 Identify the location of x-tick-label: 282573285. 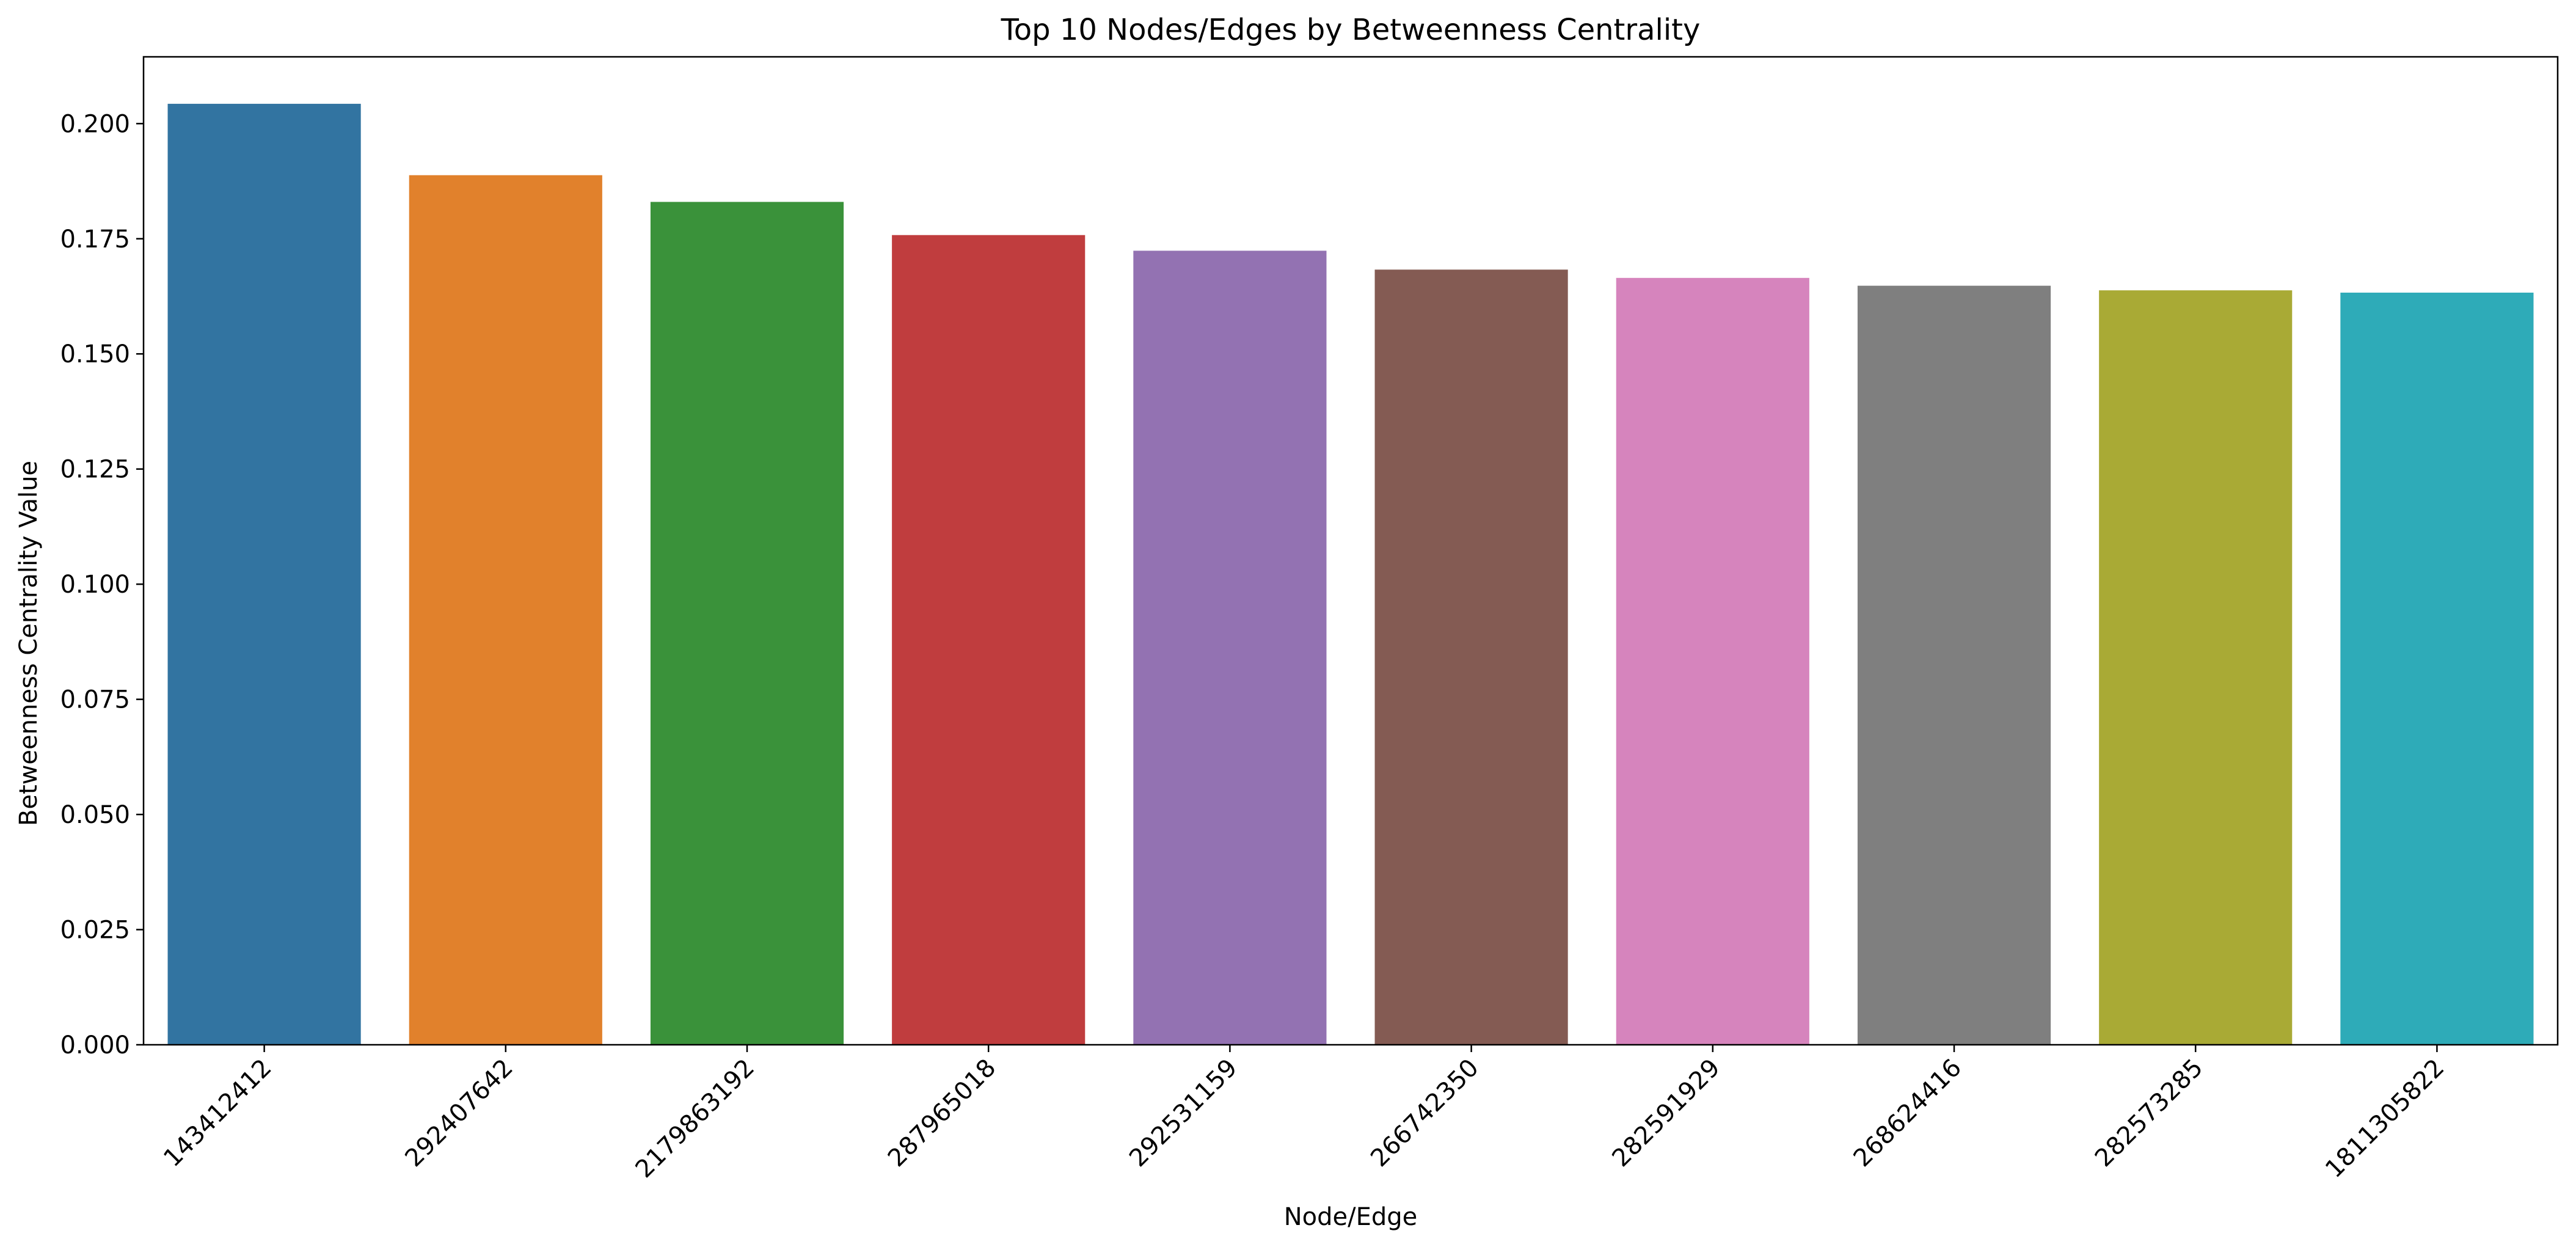
(2149, 1113).